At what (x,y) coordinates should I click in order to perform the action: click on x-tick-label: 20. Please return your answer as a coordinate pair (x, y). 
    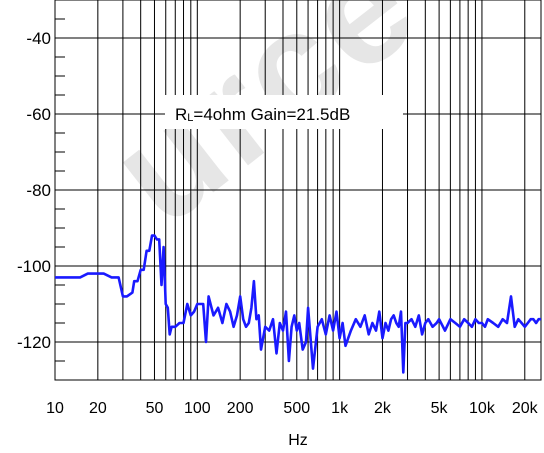
    Looking at the image, I should click on (98, 408).